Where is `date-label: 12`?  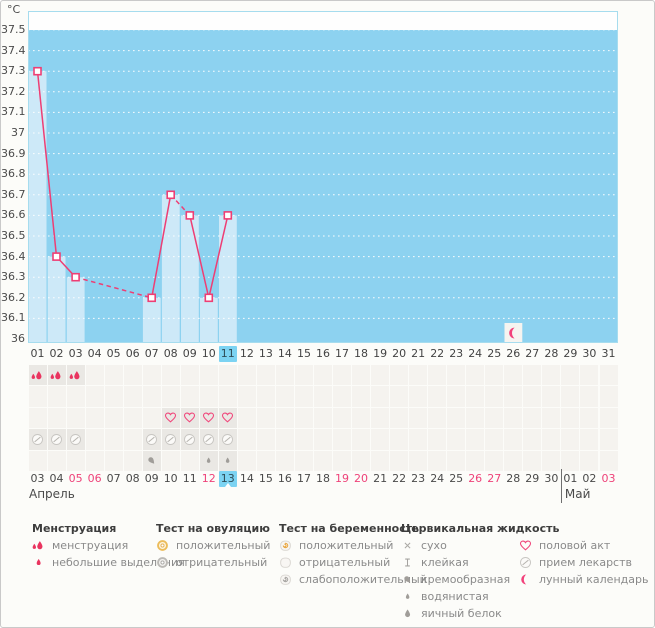
date-label: 12 is located at coordinates (208, 478).